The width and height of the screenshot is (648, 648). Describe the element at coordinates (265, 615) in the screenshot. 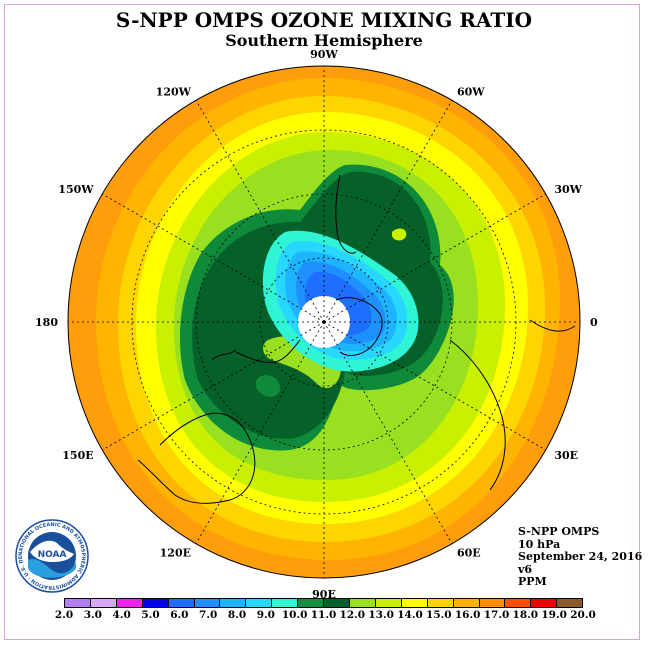

I see `colorbar-tick-label: 9.0` at that location.